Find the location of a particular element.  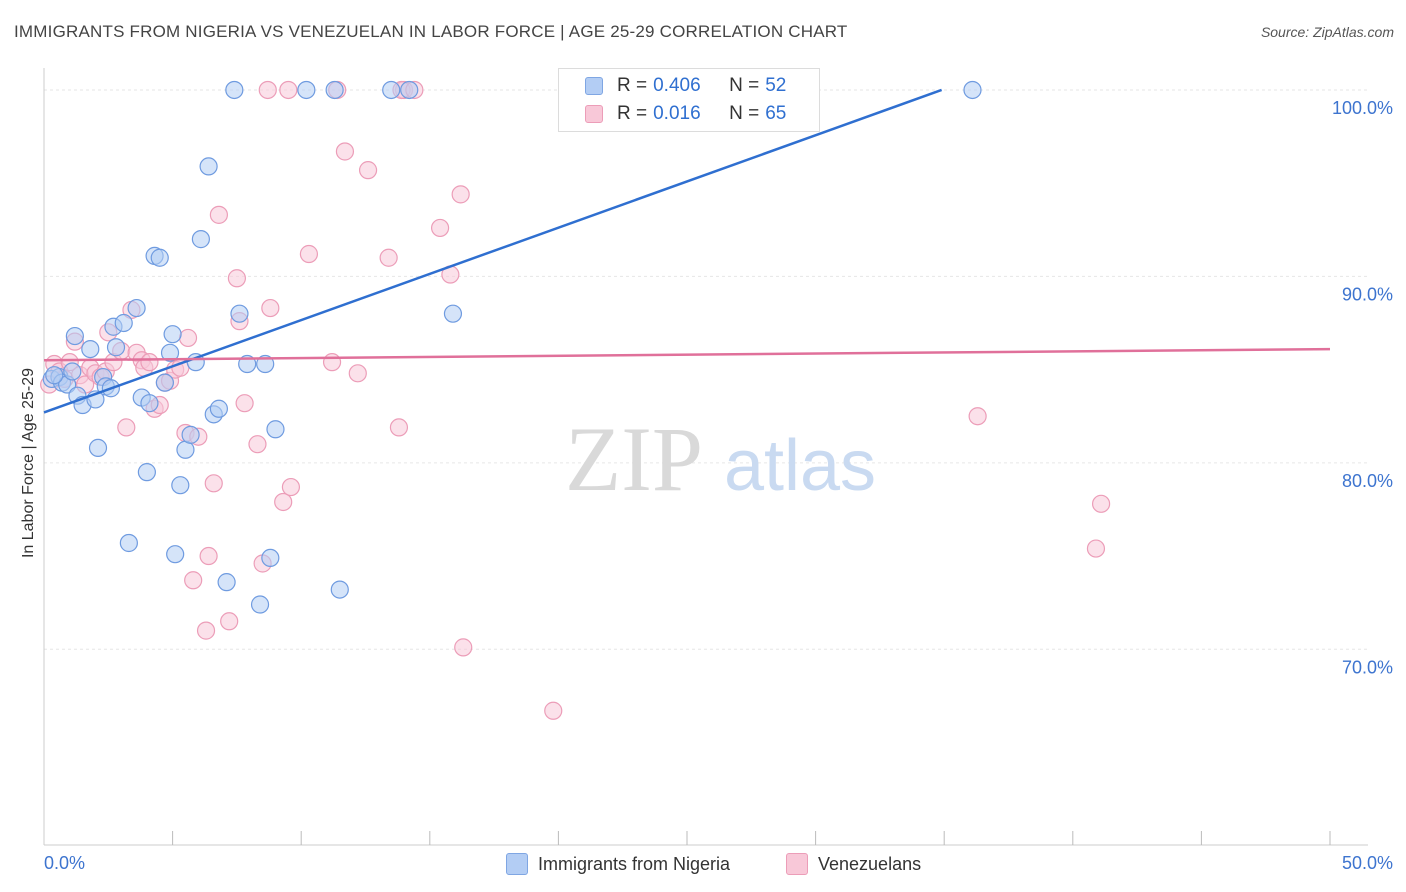

y-tick-label: 70.0% is located at coordinates (1367, 667).